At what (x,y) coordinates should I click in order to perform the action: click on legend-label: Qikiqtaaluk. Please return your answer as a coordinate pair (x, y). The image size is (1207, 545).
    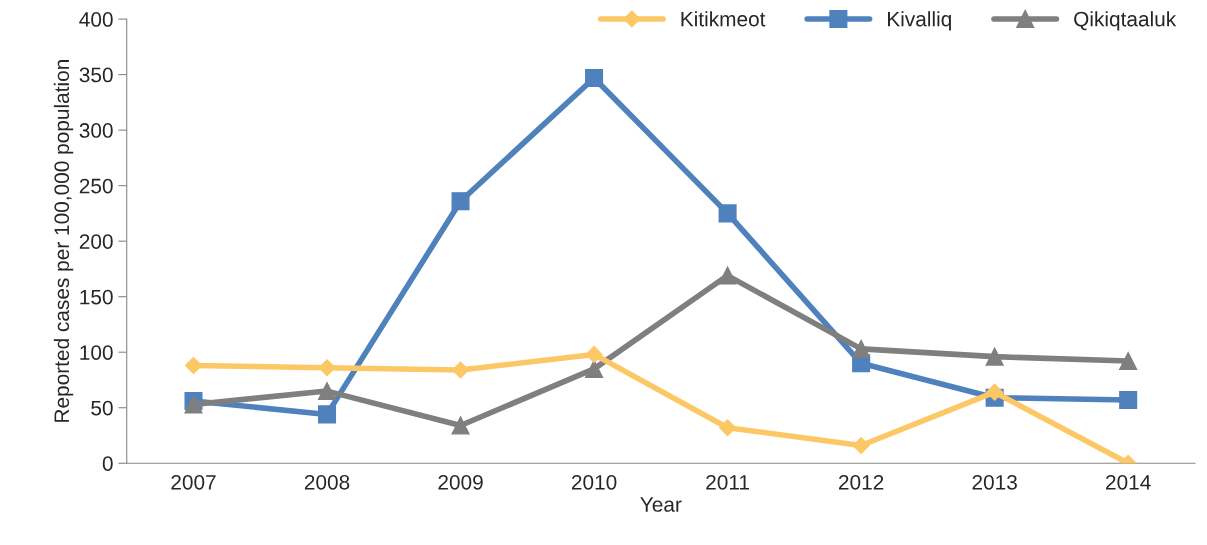
    Looking at the image, I should click on (1125, 21).